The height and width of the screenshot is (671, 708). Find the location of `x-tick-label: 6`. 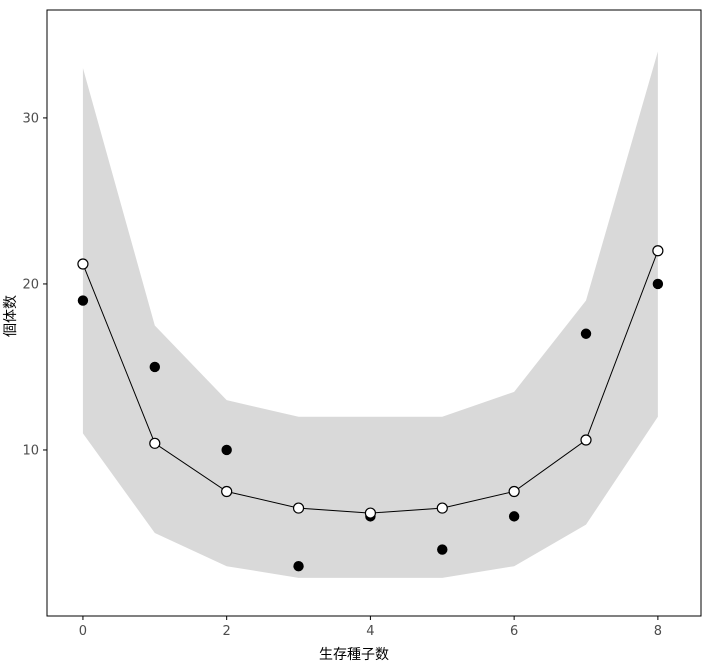

x-tick-label: 6 is located at coordinates (514, 631).